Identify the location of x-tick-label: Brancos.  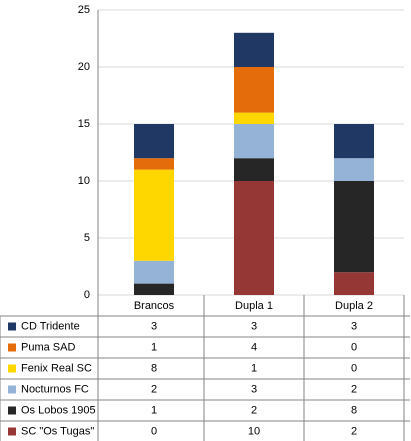
(154, 306).